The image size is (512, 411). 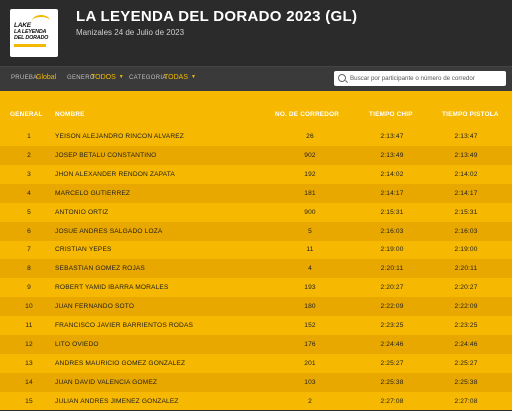 What do you see at coordinates (392, 325) in the screenshot?
I see `cell-chip-time: 2:23:25` at bounding box center [392, 325].